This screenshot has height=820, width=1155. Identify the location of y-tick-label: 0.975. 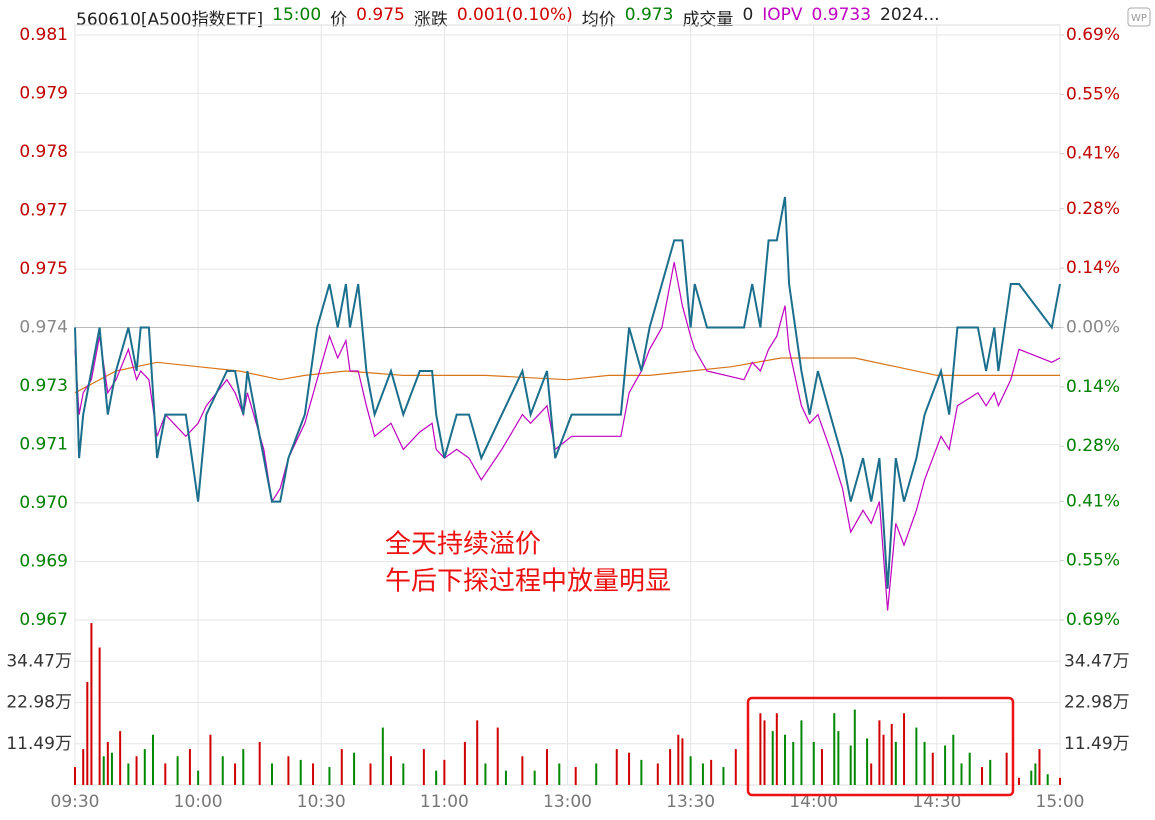
(43, 269).